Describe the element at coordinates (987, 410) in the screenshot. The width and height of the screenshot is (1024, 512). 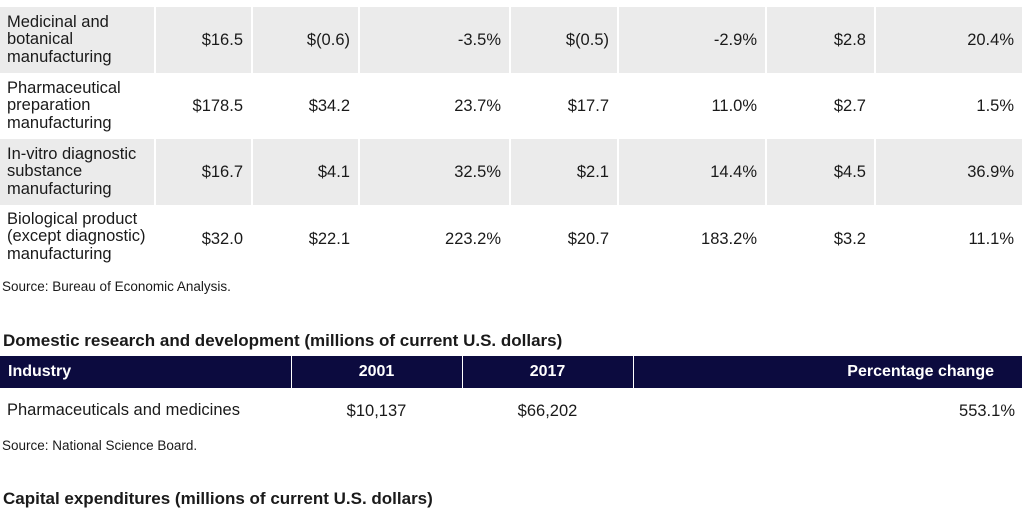
I see `table-cell: 553.1%` at that location.